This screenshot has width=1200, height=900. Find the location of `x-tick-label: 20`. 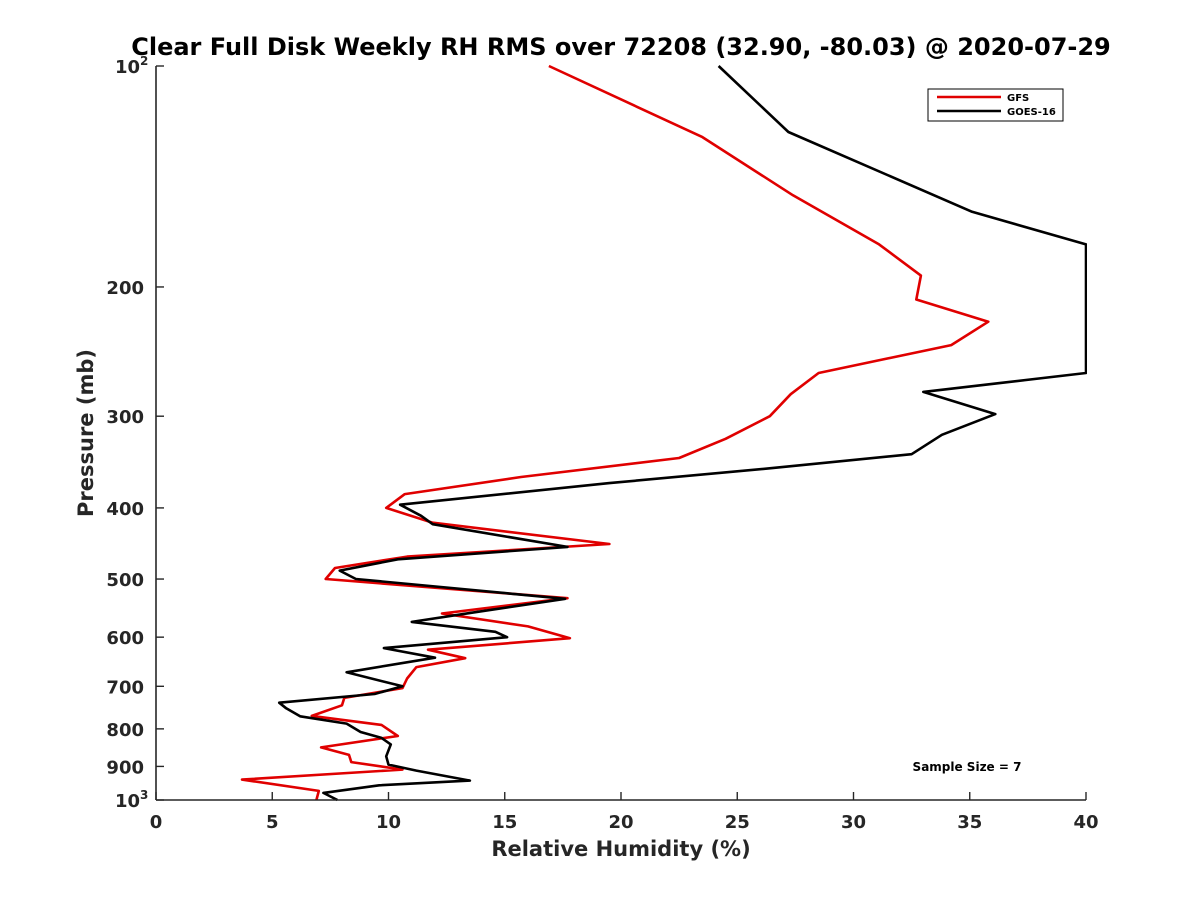

x-tick-label: 20 is located at coordinates (620, 822).